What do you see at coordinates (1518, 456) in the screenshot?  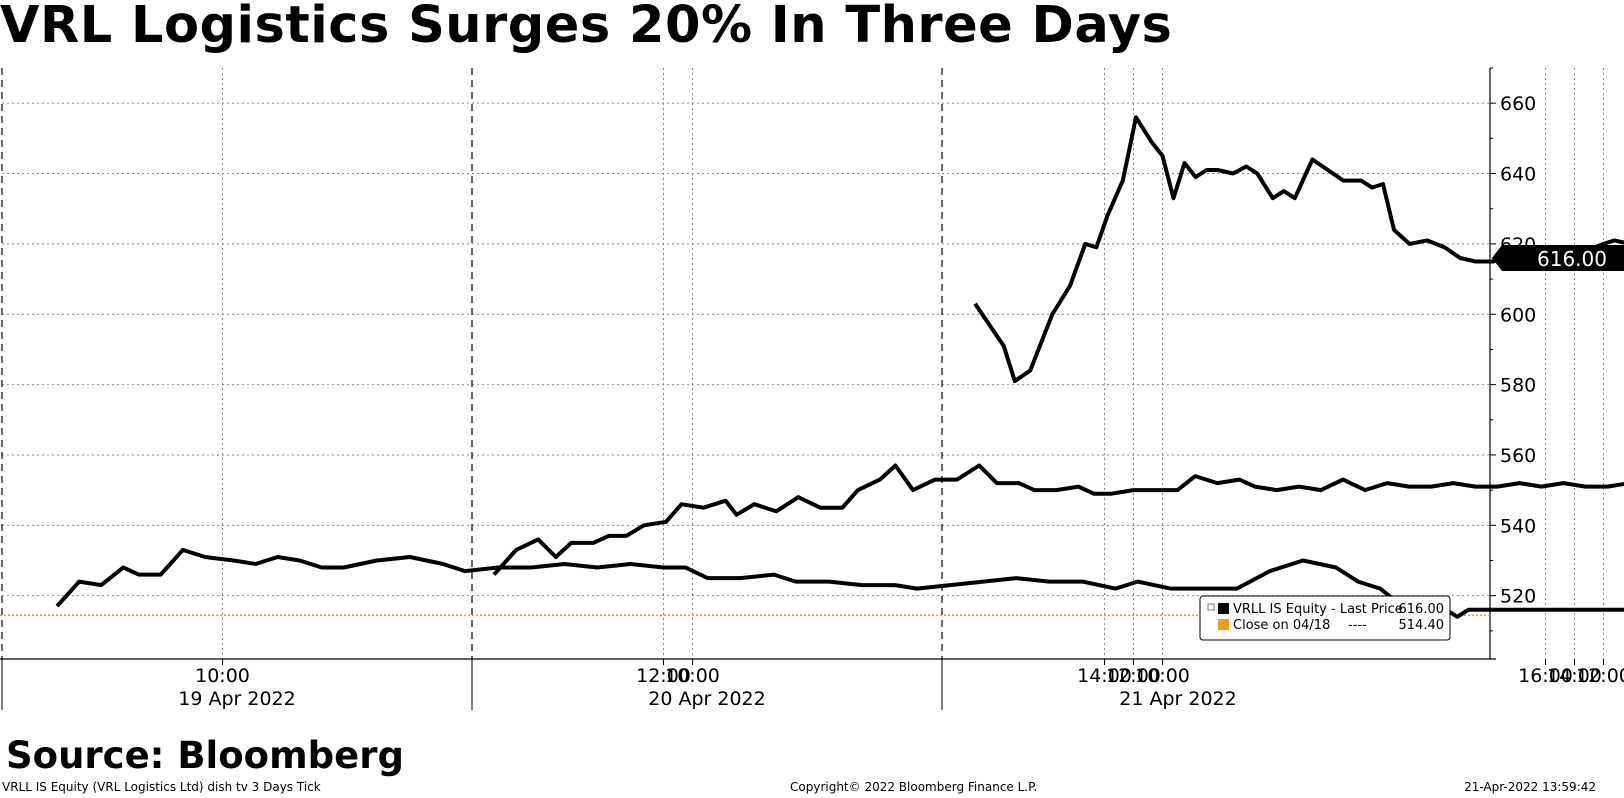 I see `y-tick-label: 560` at bounding box center [1518, 456].